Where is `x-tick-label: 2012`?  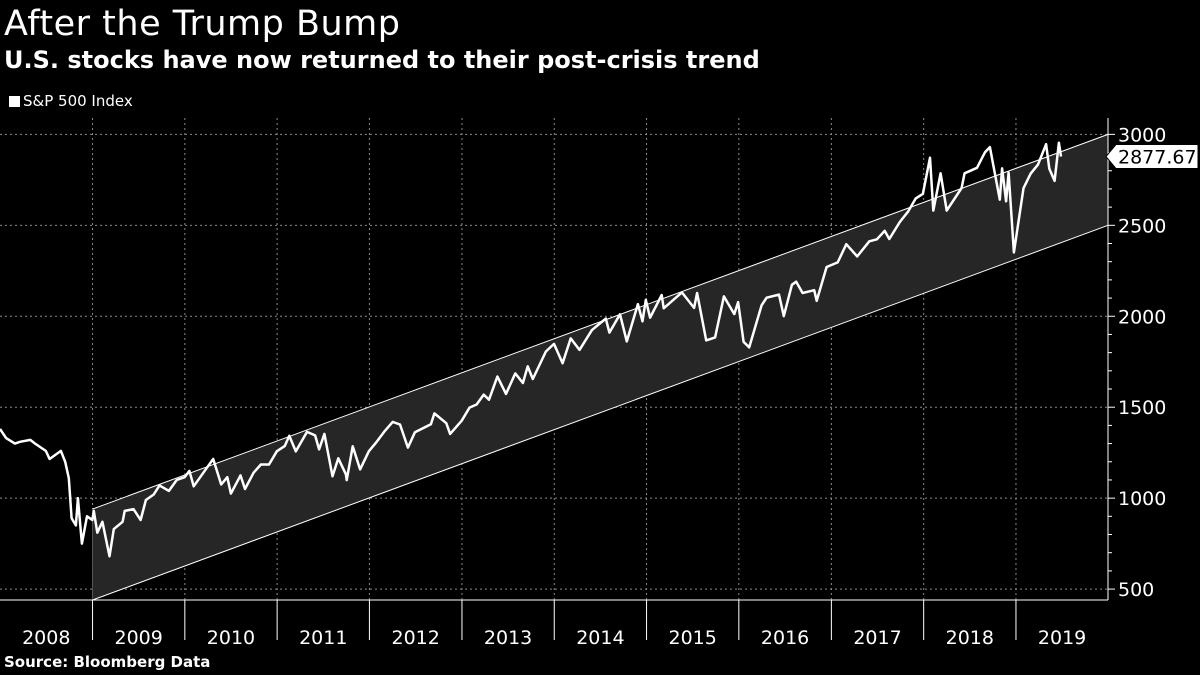
x-tick-label: 2012 is located at coordinates (416, 638).